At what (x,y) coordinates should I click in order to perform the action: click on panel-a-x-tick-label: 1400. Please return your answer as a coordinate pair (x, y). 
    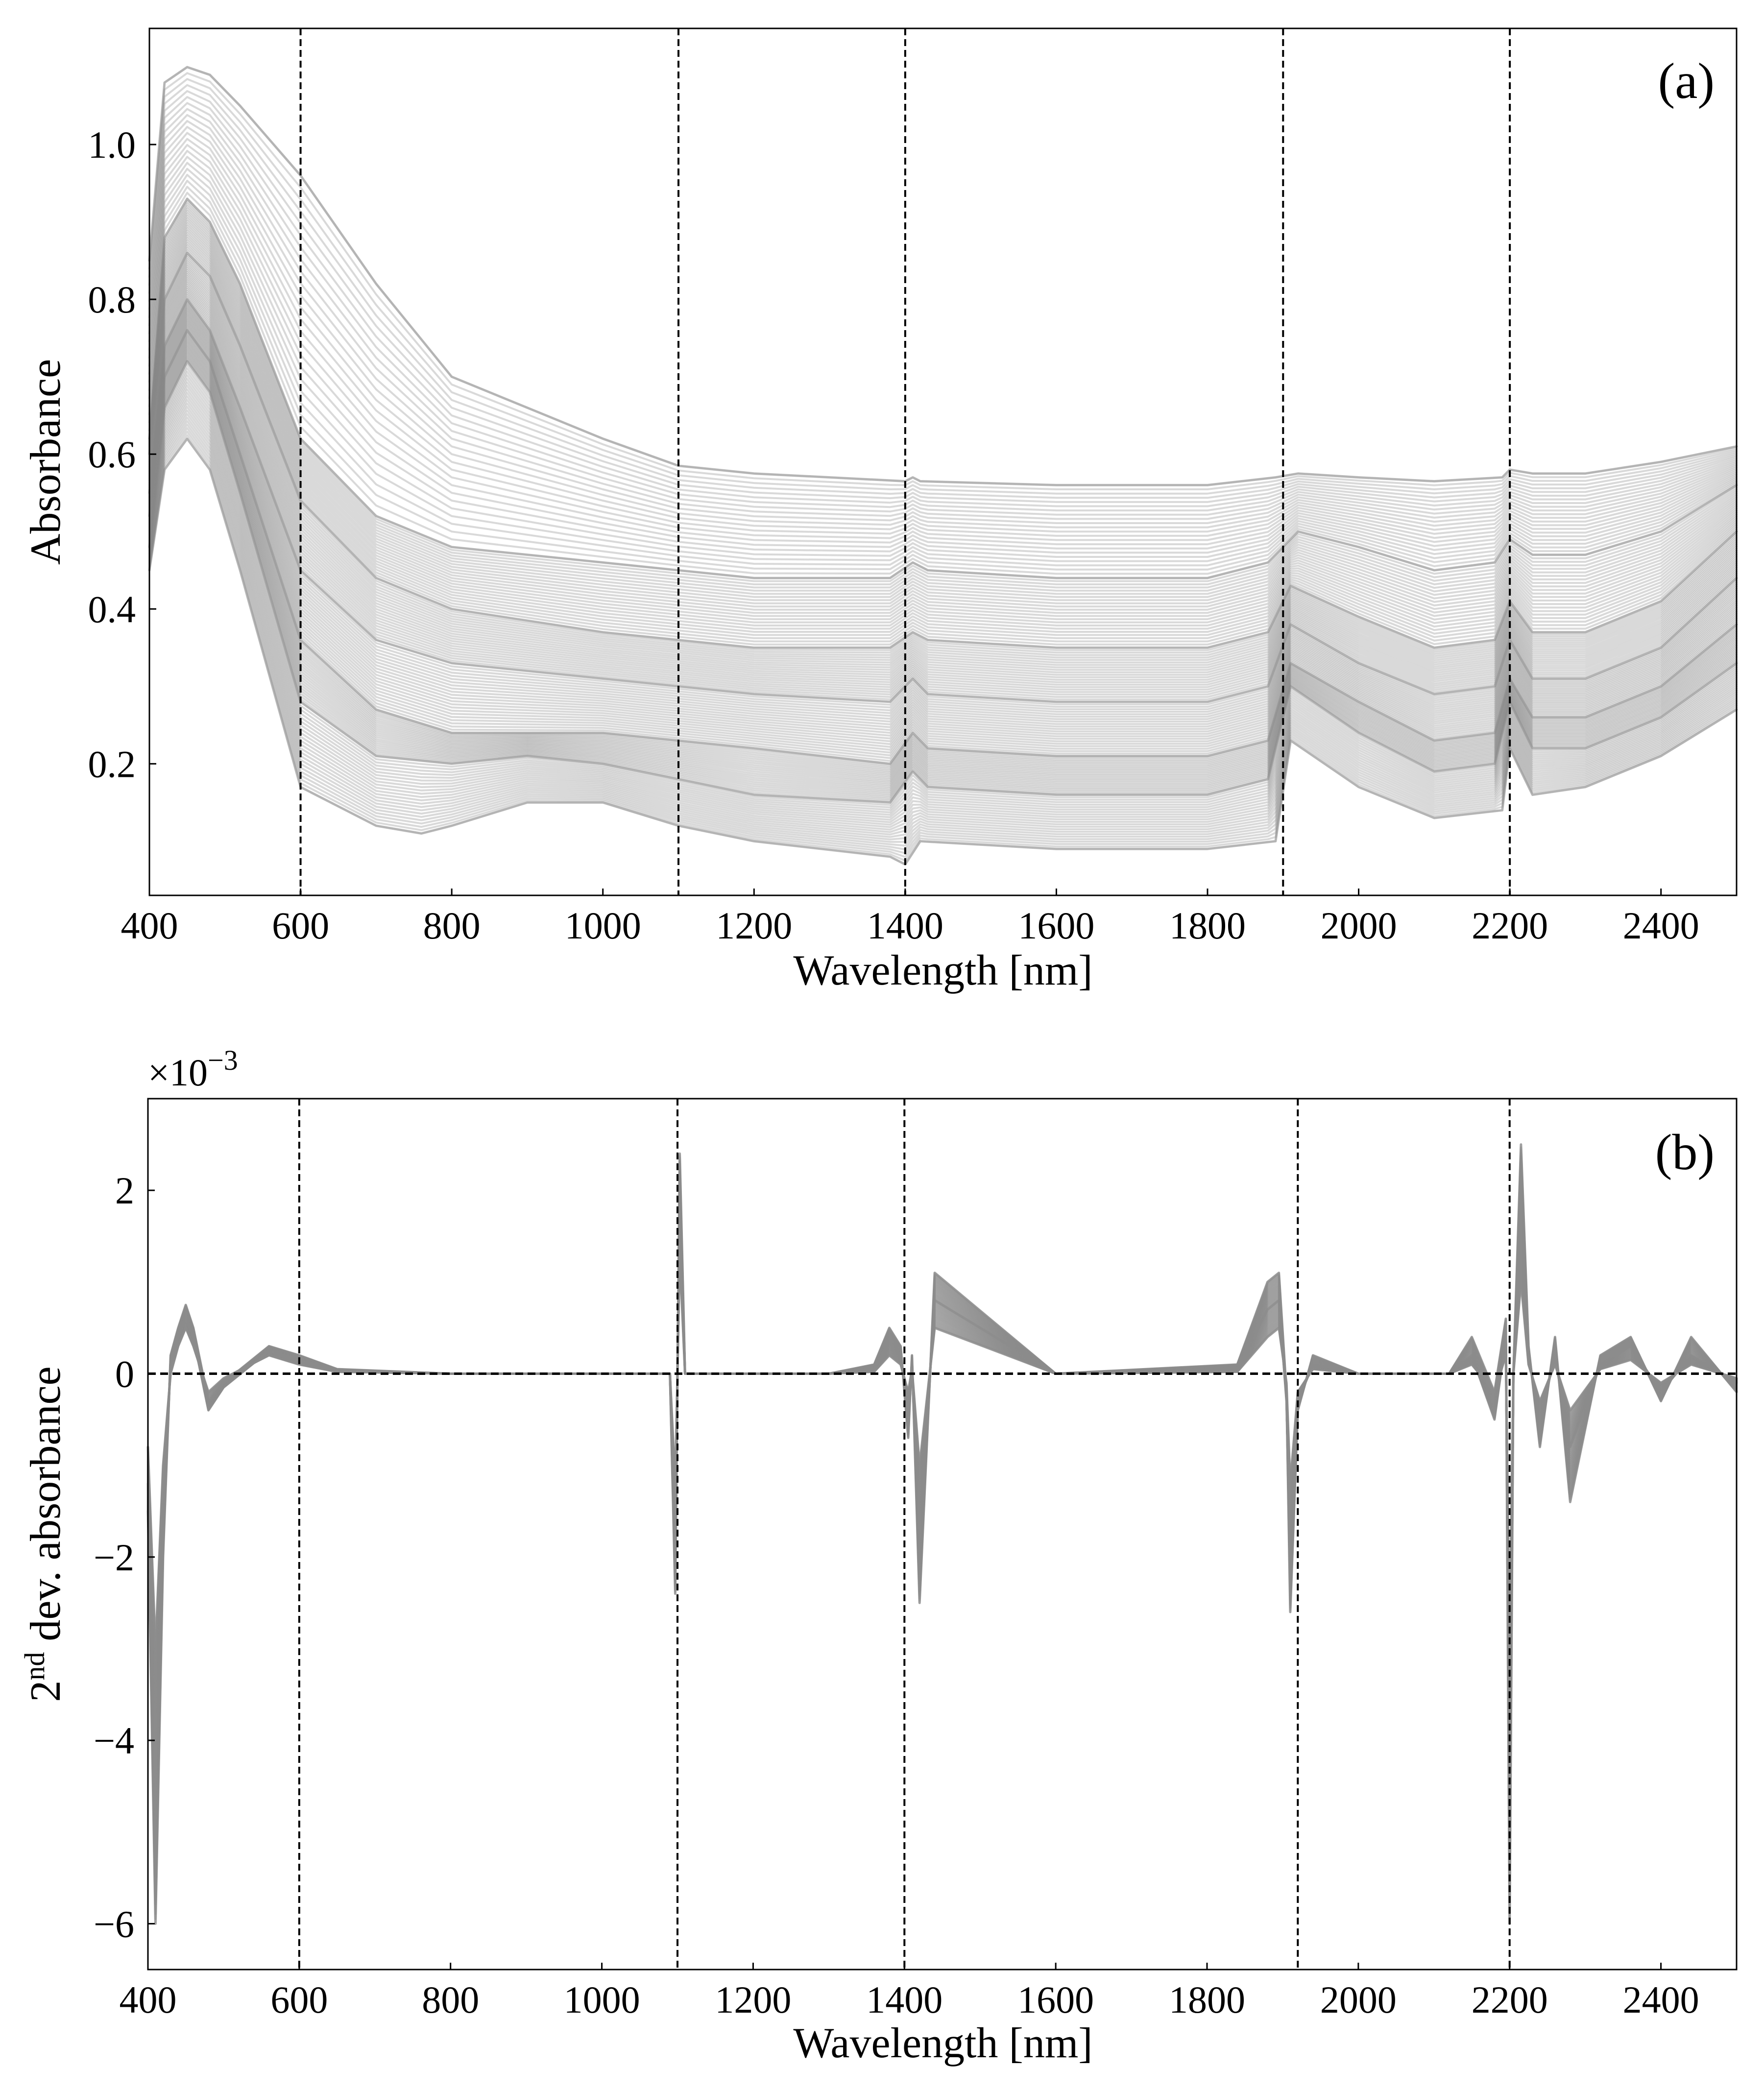
    Looking at the image, I should click on (905, 925).